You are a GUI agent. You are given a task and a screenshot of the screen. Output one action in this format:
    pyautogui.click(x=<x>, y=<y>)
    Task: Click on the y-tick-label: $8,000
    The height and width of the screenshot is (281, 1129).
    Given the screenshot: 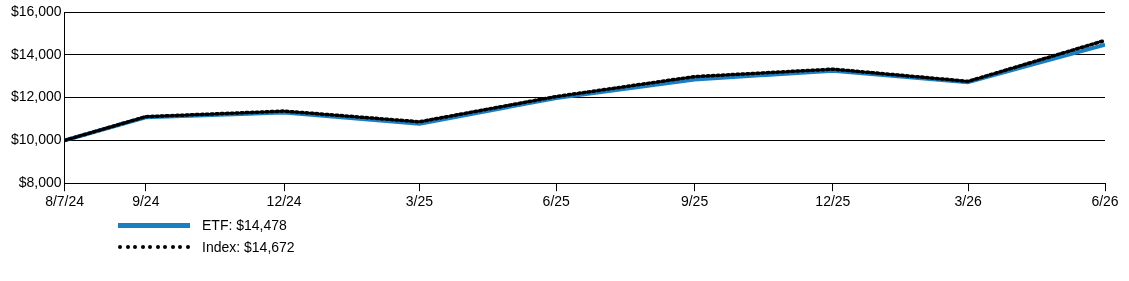 What is the action you would take?
    pyautogui.click(x=40, y=182)
    